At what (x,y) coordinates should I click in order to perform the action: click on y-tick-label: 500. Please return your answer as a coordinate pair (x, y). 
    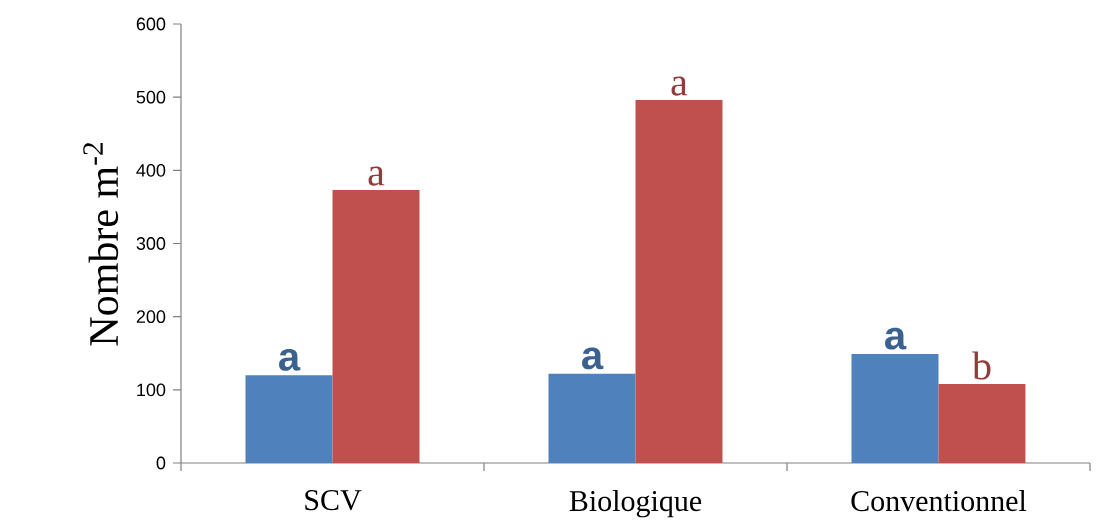
    Looking at the image, I should click on (151, 97).